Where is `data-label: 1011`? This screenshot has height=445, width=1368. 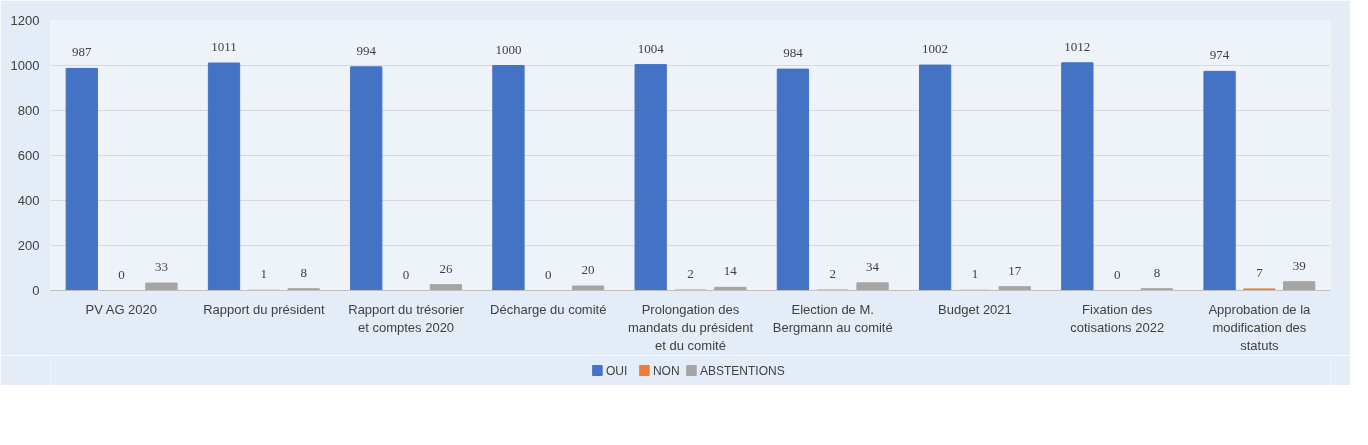 data-label: 1011 is located at coordinates (224, 47).